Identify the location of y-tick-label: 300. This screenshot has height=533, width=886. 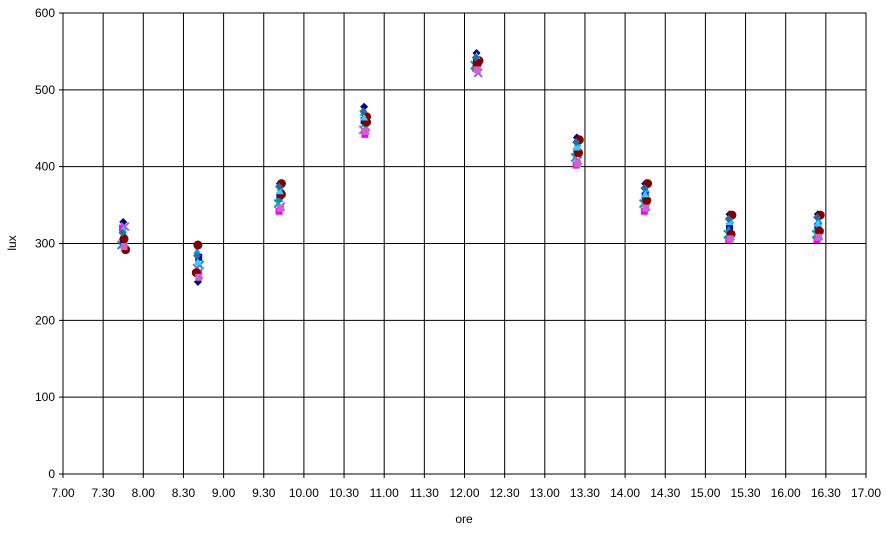
(45, 244).